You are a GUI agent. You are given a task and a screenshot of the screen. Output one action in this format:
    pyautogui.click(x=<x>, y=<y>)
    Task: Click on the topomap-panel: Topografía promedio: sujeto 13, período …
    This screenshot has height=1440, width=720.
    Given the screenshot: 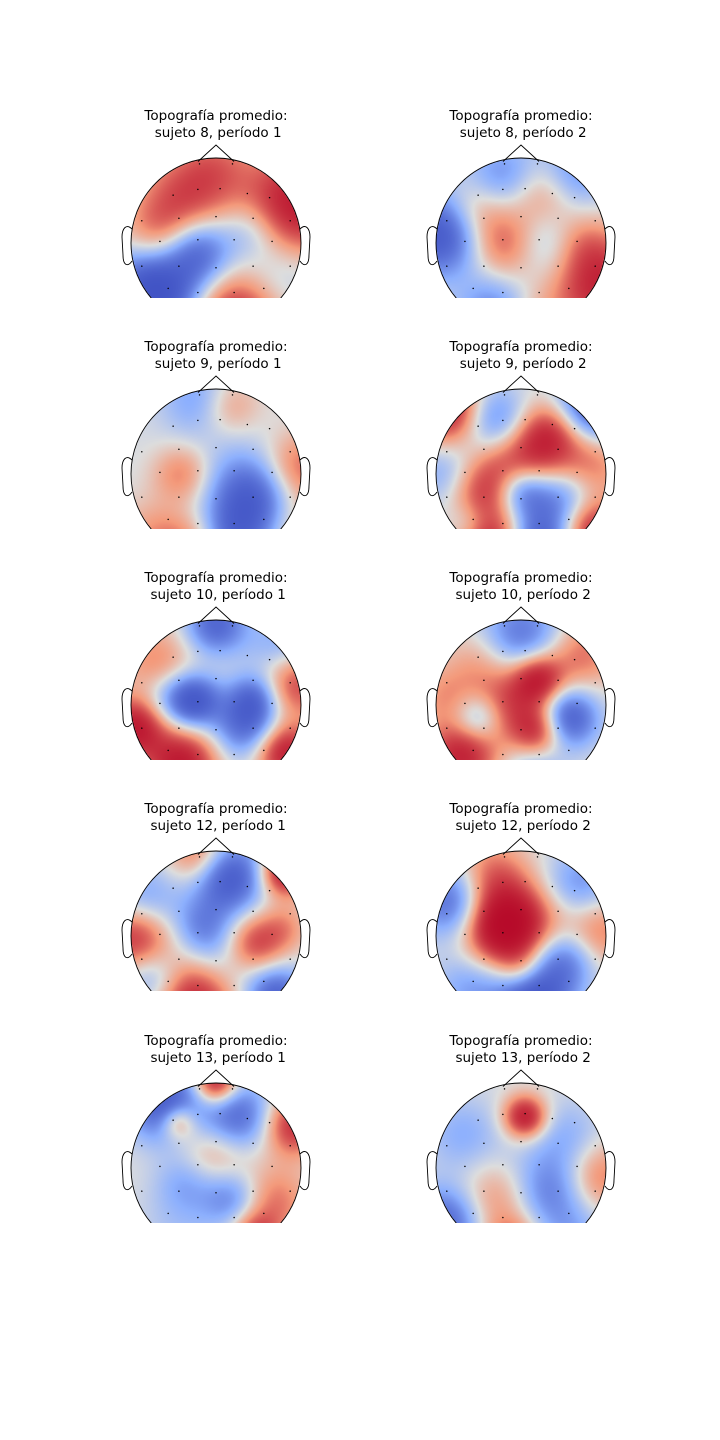 What is the action you would take?
    pyautogui.click(x=216, y=1148)
    